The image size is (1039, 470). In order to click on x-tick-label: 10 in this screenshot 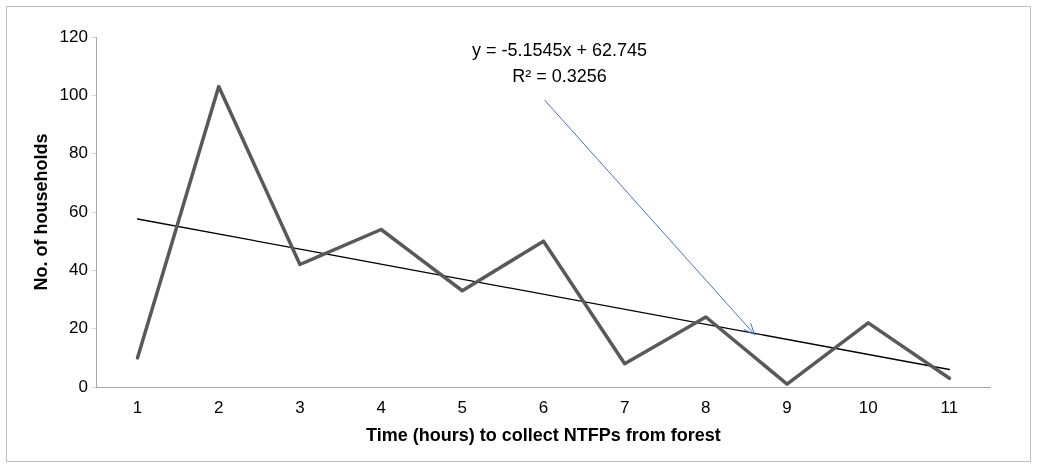, I will do `click(868, 407)`.